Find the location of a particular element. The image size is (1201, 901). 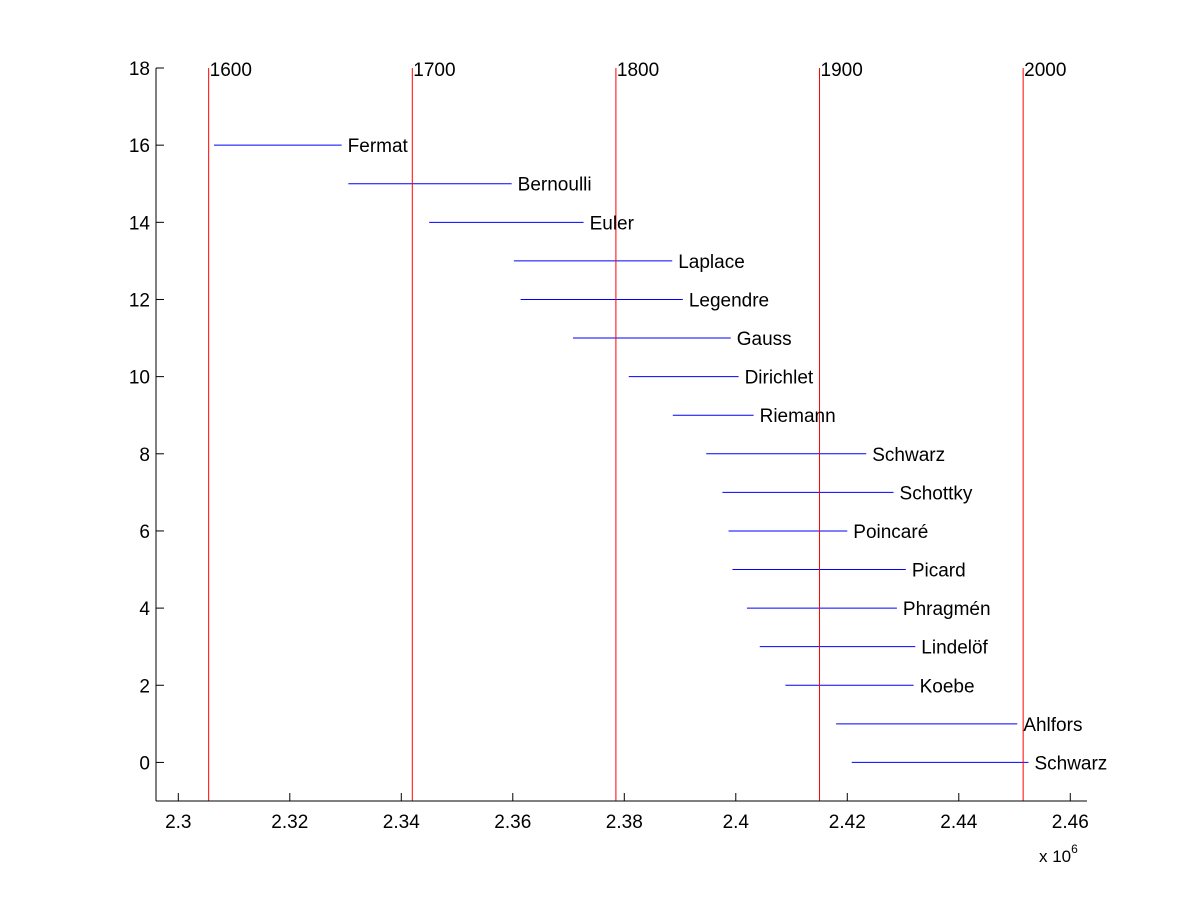

y-tick-label: 10 is located at coordinates (139, 378).